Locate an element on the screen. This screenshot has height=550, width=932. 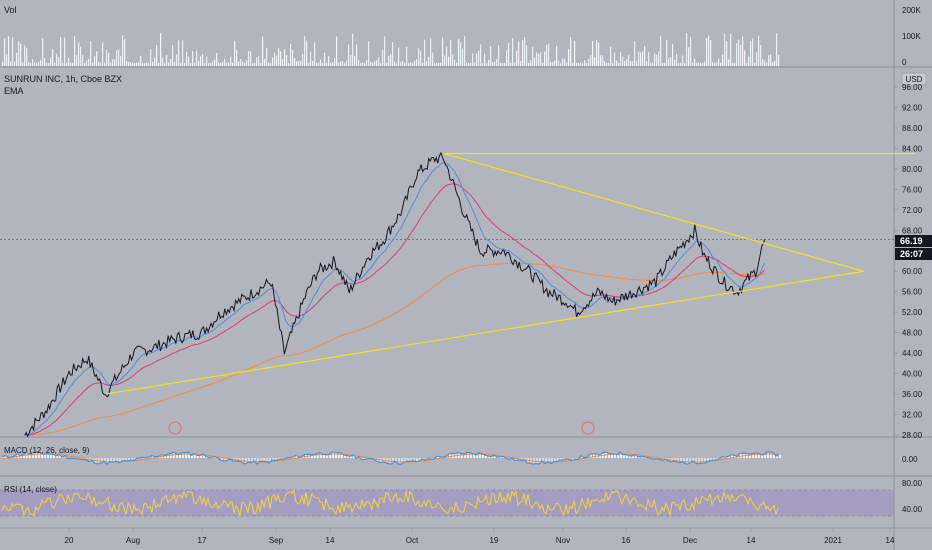
trendline is located at coordinates (653, 212).